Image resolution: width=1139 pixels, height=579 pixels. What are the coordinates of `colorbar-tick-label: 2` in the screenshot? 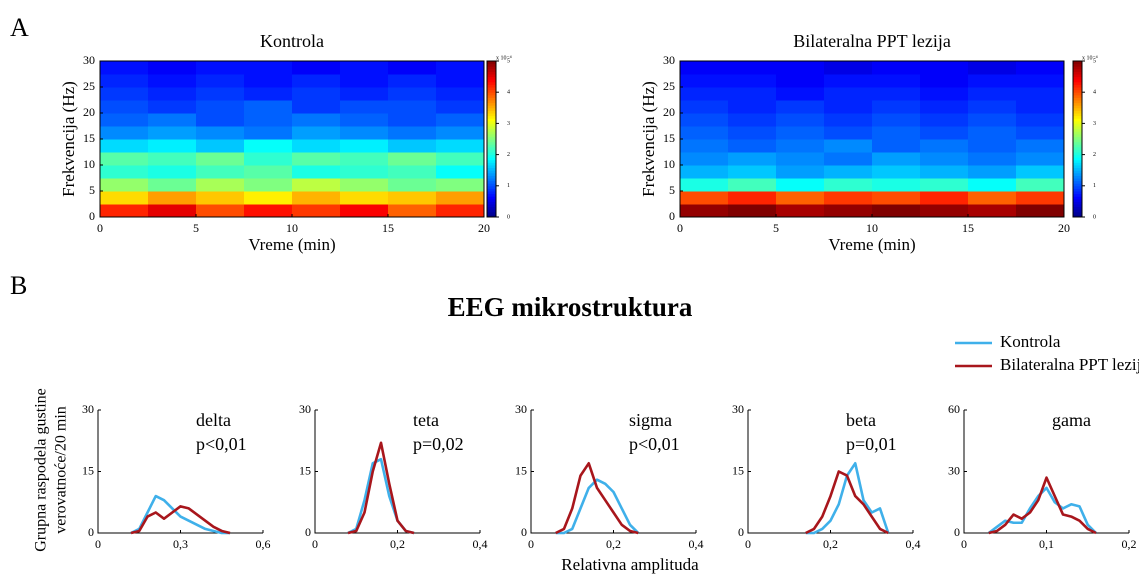 It's located at (508, 155).